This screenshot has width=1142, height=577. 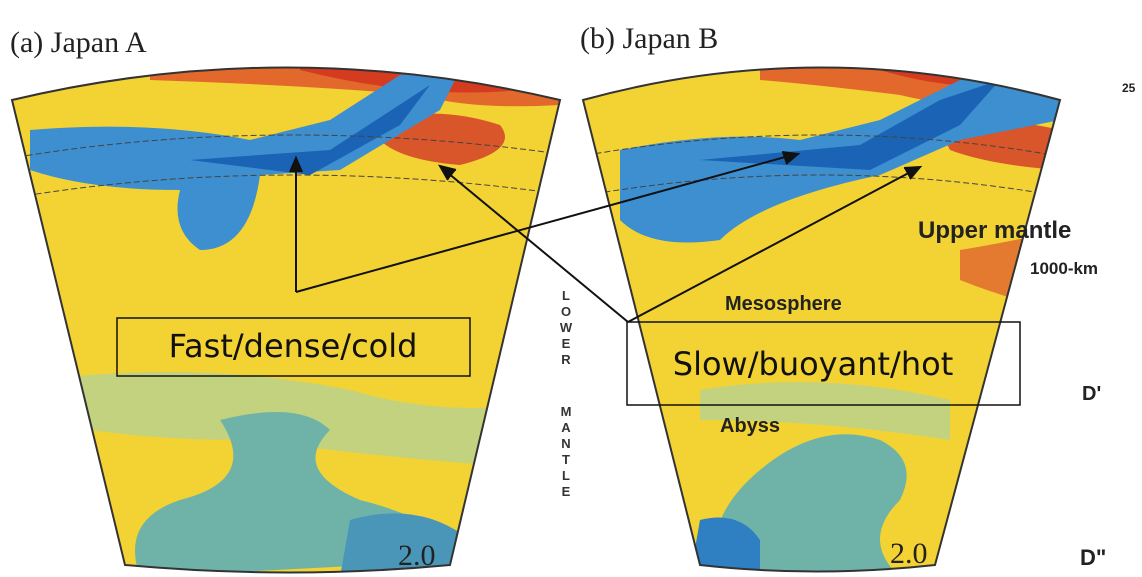 What do you see at coordinates (1093, 557) in the screenshot?
I see `layer-label: D"` at bounding box center [1093, 557].